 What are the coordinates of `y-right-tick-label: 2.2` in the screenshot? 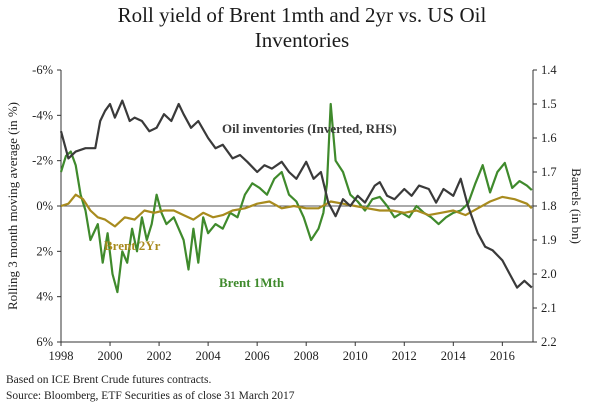 It's located at (549, 342).